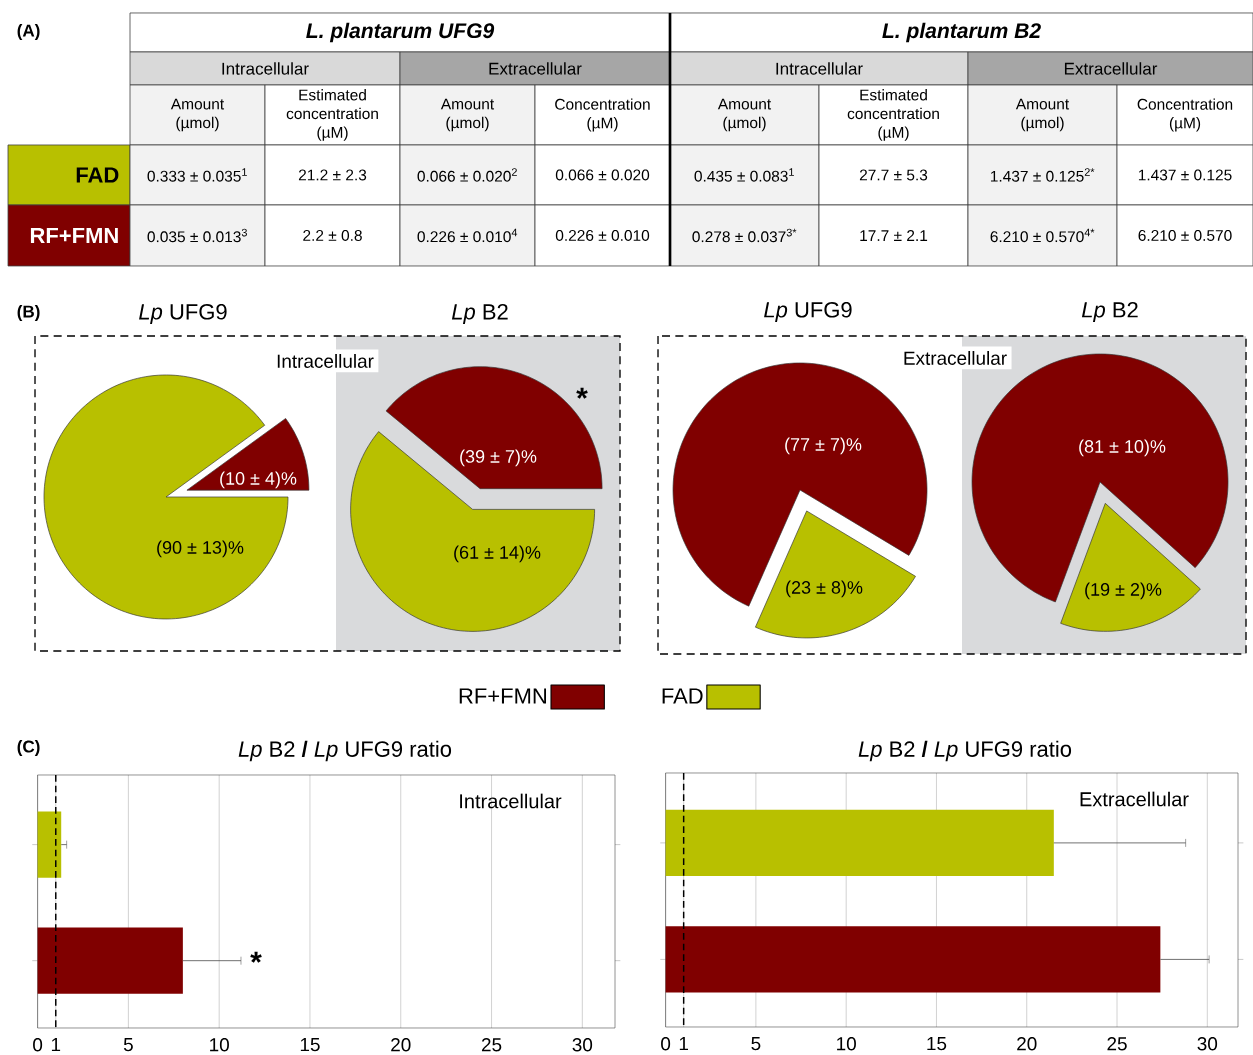  Describe the element at coordinates (332, 175) in the screenshot. I see `text: 21.2 ± 2.3` at that location.